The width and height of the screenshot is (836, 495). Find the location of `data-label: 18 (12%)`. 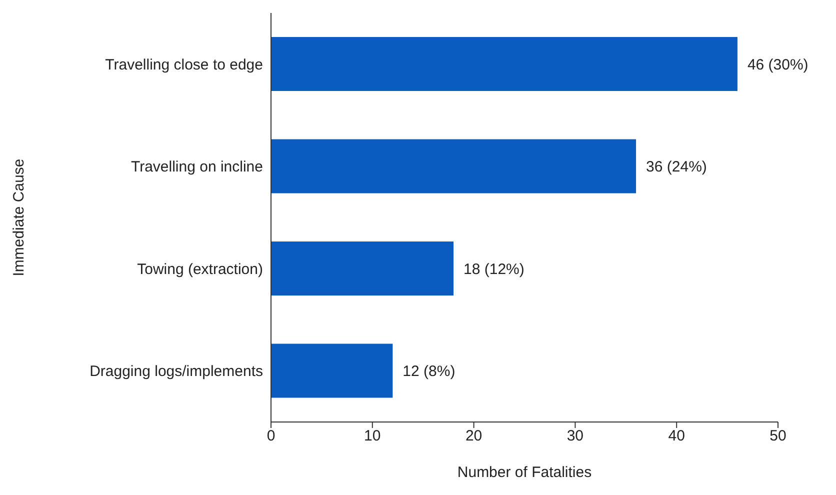

data-label: 18 (12%) is located at coordinates (494, 269).